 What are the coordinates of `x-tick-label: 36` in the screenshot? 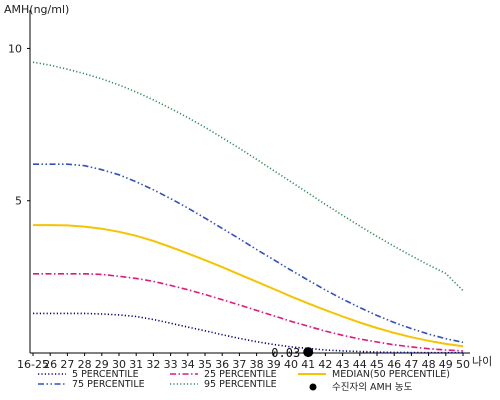 It's located at (222, 364).